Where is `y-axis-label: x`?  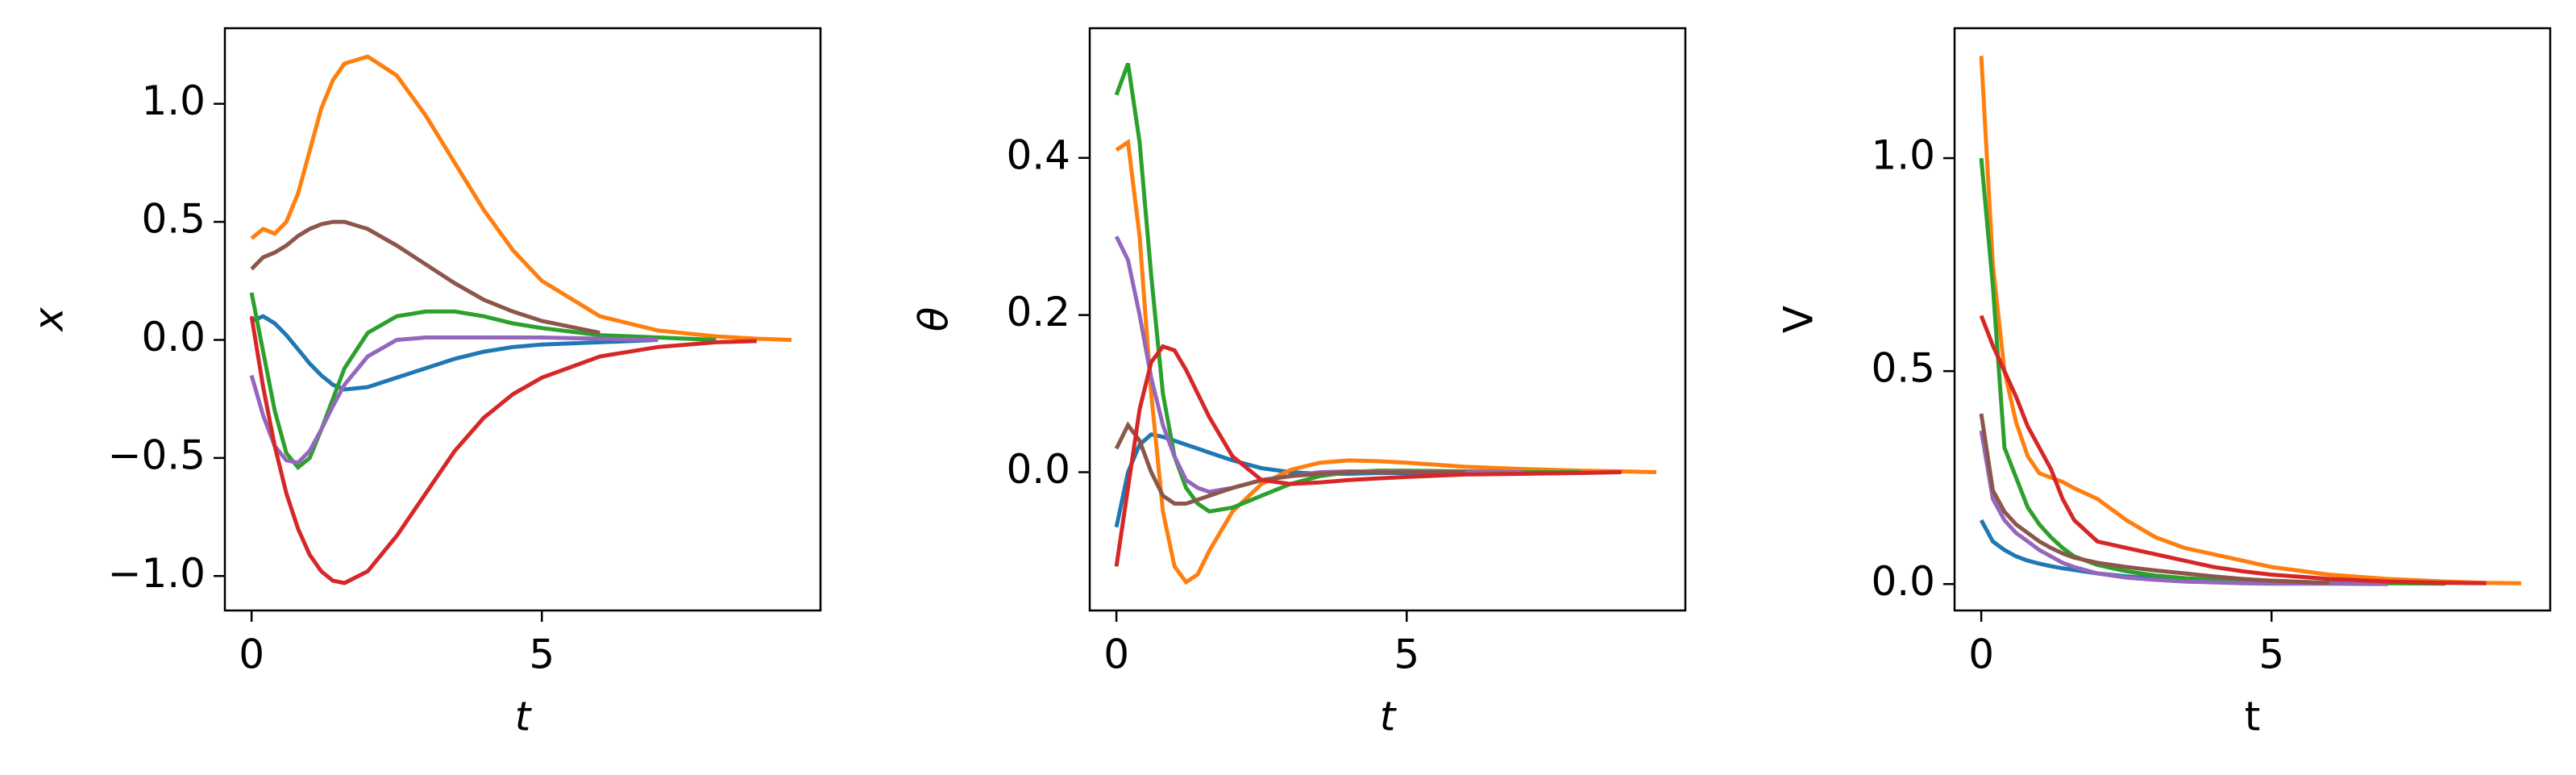
y-axis-label: x is located at coordinates (49, 320).